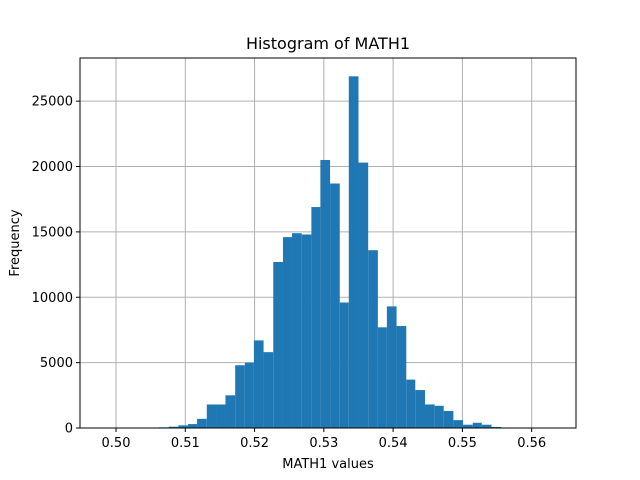 This screenshot has width=640, height=480. What do you see at coordinates (69, 429) in the screenshot?
I see `y-tick-label: 0` at bounding box center [69, 429].